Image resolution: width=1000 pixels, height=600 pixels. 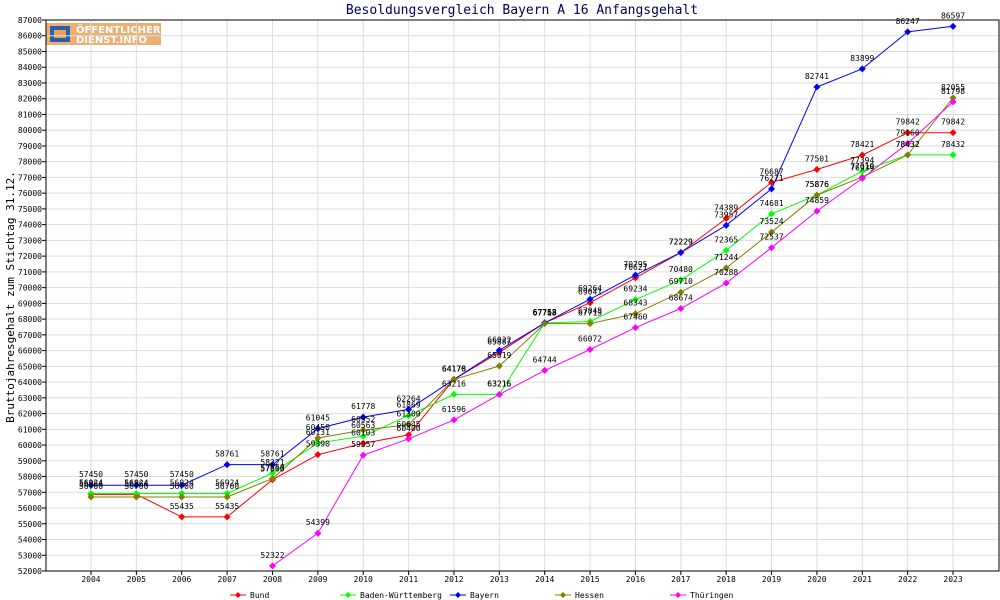 I want to click on y-tick-label: 55000, so click(x=30, y=524).